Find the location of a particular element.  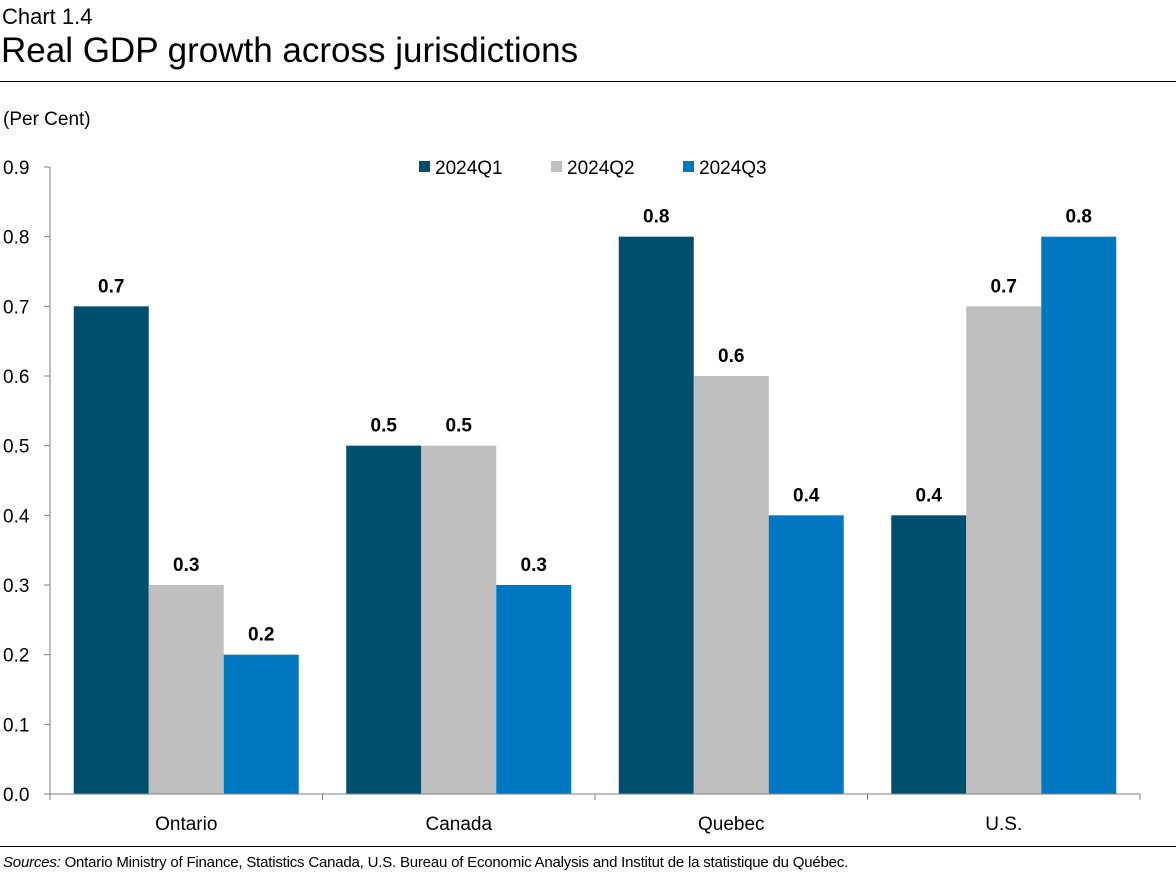

y-tick-label: 0.0 is located at coordinates (16, 795).